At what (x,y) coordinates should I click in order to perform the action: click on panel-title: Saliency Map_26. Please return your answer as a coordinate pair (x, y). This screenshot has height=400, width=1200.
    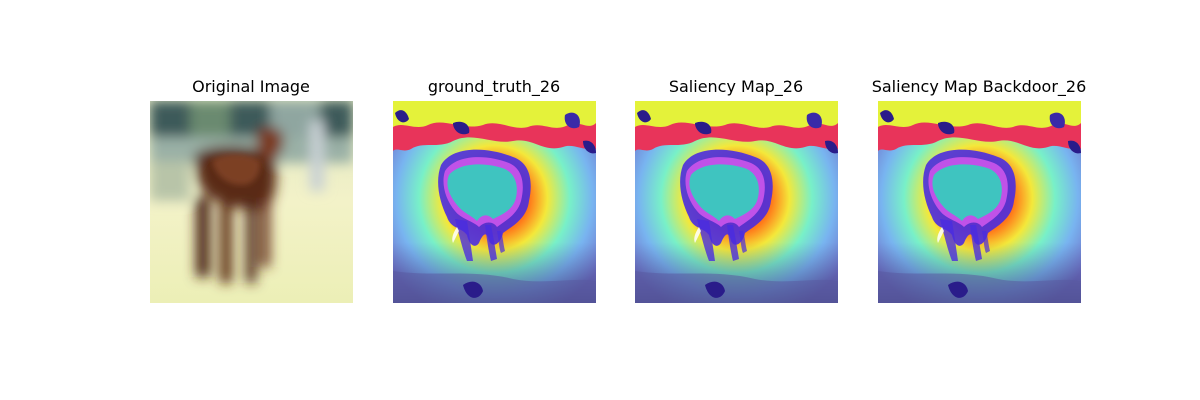
    Looking at the image, I should click on (736, 86).